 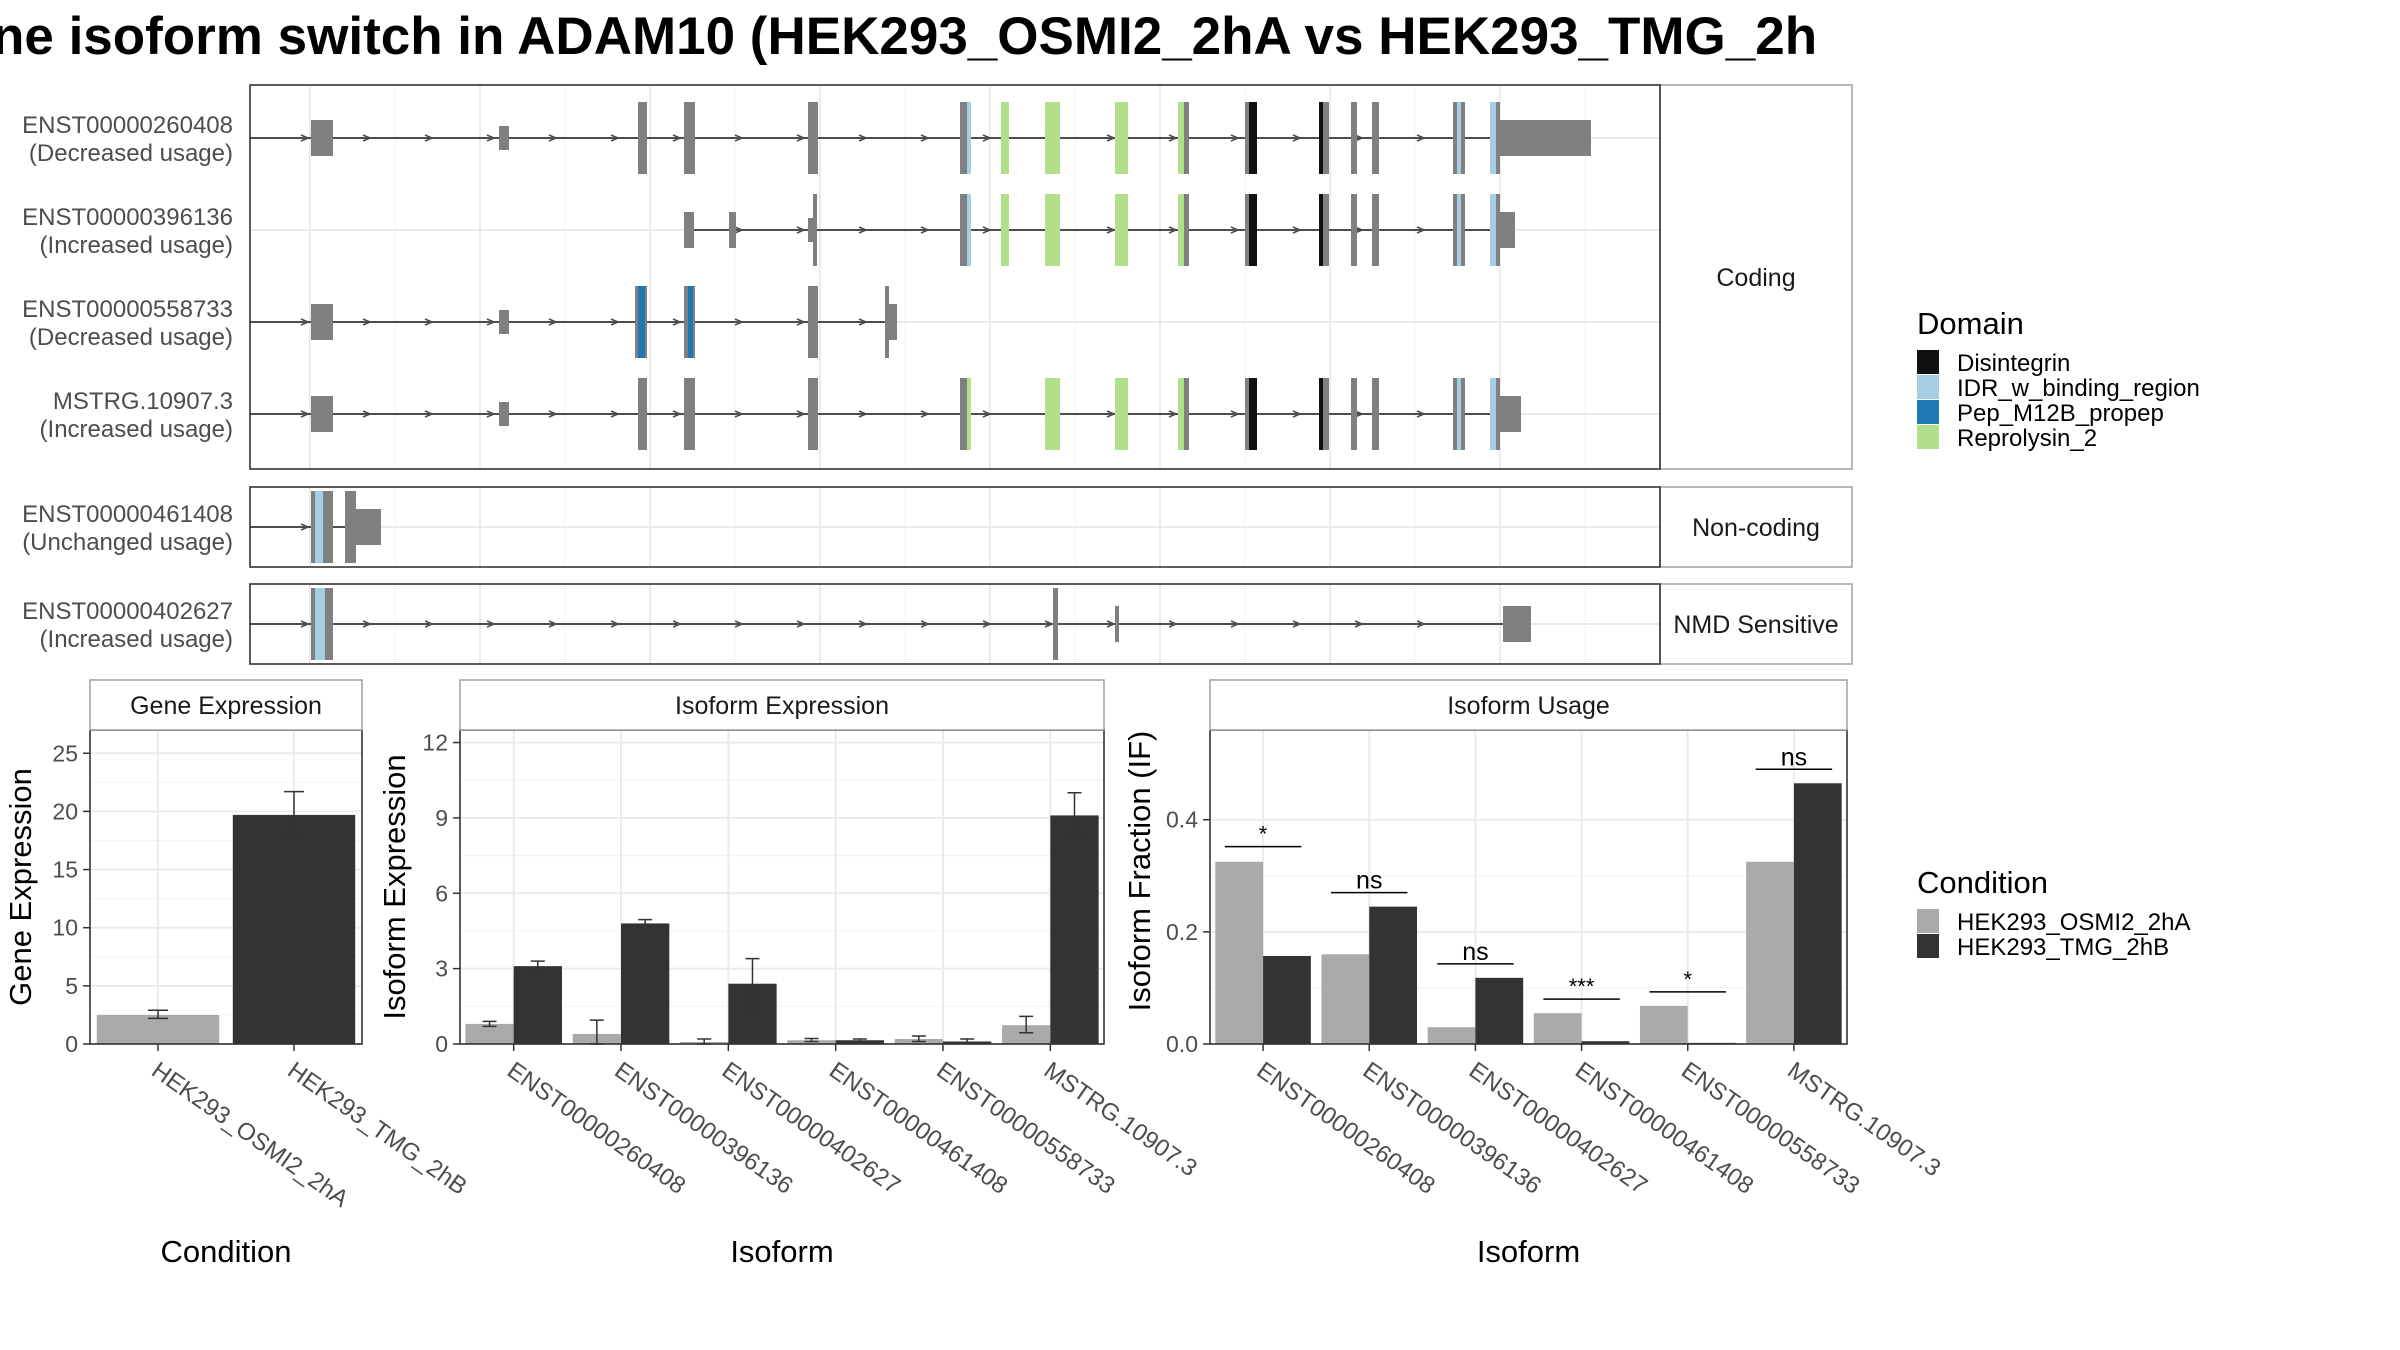 What do you see at coordinates (955, 624) in the screenshot?
I see `facet-border` at bounding box center [955, 624].